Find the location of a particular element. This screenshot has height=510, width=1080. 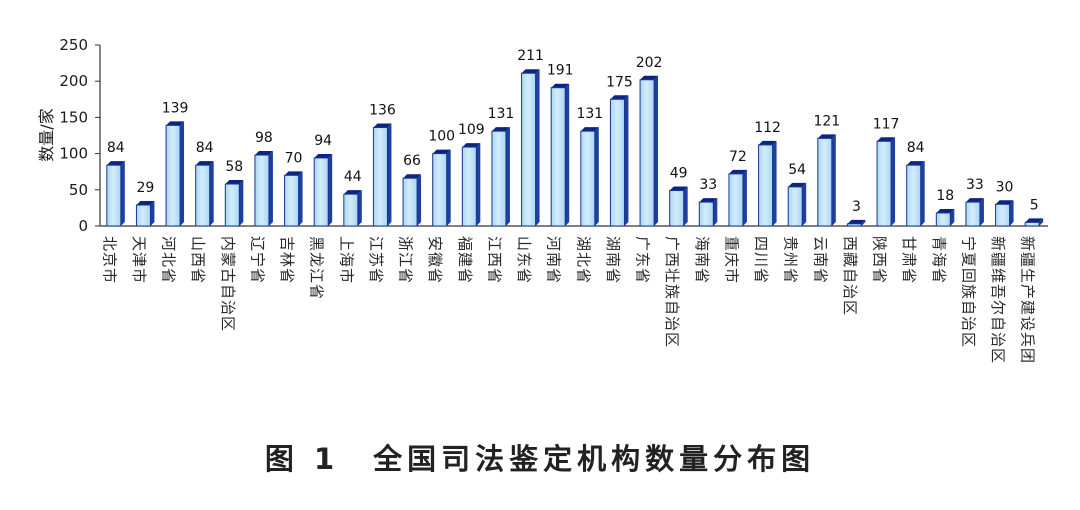

data-label: 29 is located at coordinates (146, 188).